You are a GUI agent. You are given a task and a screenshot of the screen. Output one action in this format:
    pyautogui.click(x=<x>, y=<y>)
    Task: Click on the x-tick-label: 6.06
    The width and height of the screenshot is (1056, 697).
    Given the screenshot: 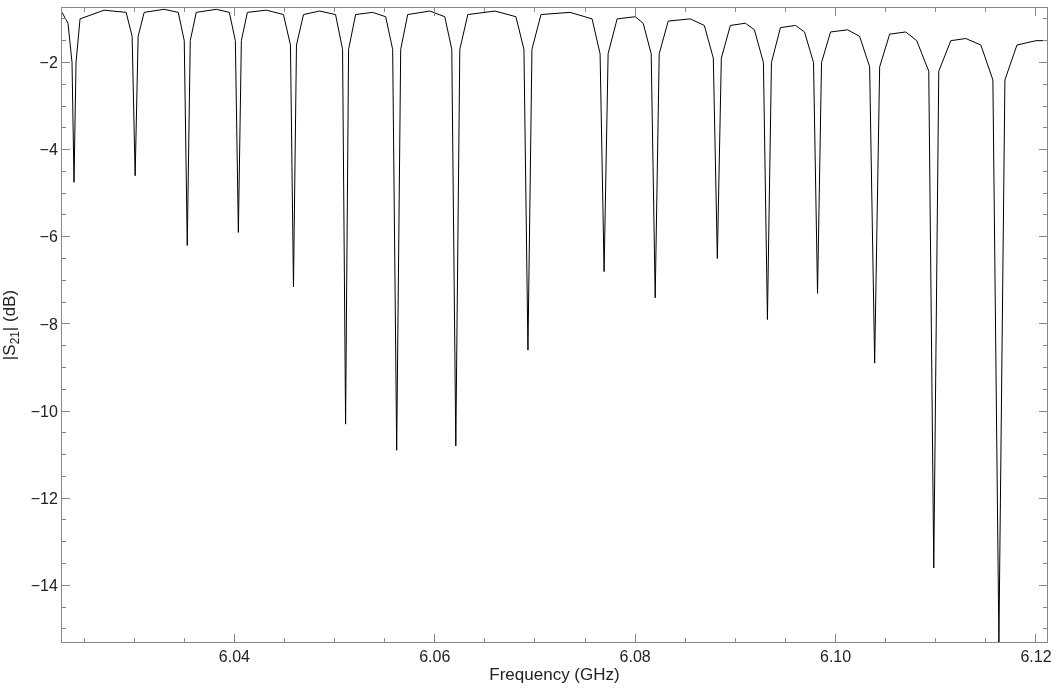 What is the action you would take?
    pyautogui.click(x=435, y=657)
    